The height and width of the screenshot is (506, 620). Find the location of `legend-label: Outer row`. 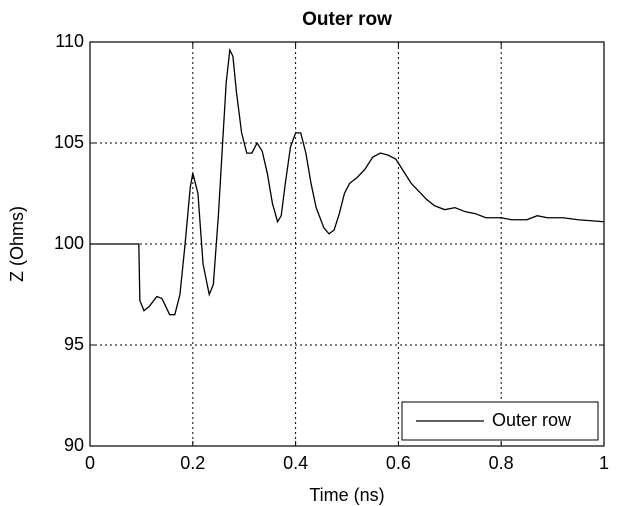

legend-label: Outer row is located at coordinates (532, 420).